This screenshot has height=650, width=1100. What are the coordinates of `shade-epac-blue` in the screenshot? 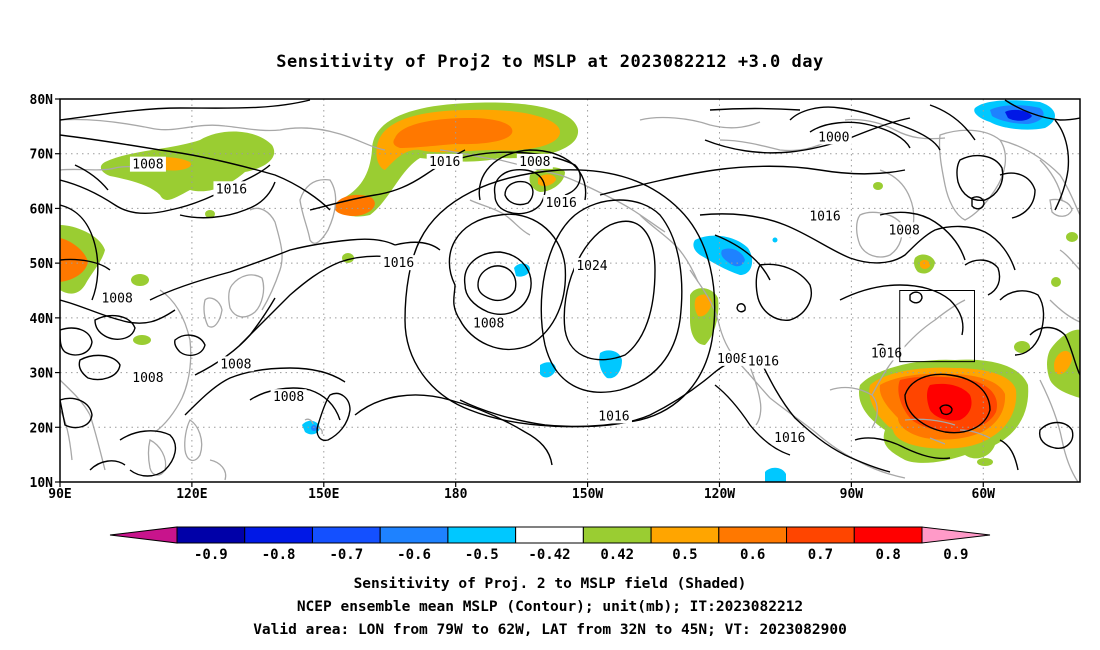 It's located at (775, 474).